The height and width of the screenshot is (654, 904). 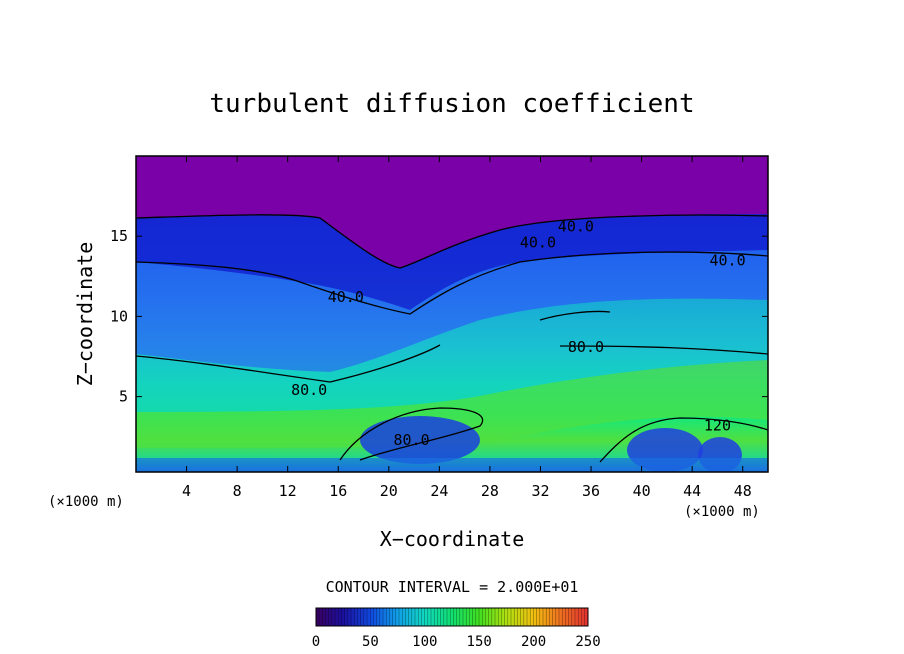 I want to click on x-tick-label: 32, so click(x=540, y=491).